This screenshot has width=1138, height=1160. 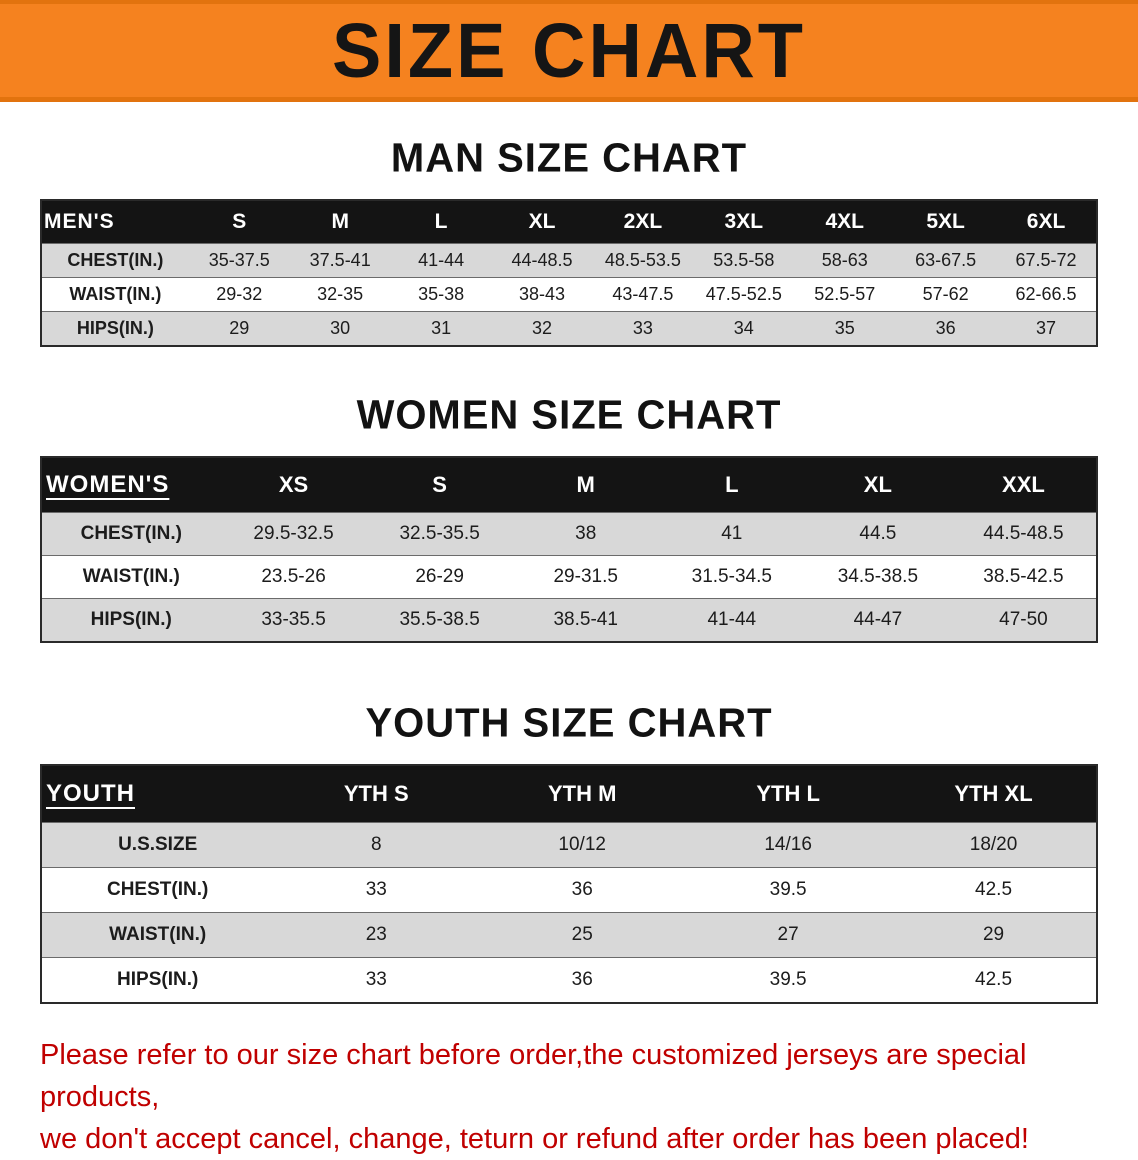 What do you see at coordinates (1023, 619) in the screenshot?
I see `size-cell: 47-50` at bounding box center [1023, 619].